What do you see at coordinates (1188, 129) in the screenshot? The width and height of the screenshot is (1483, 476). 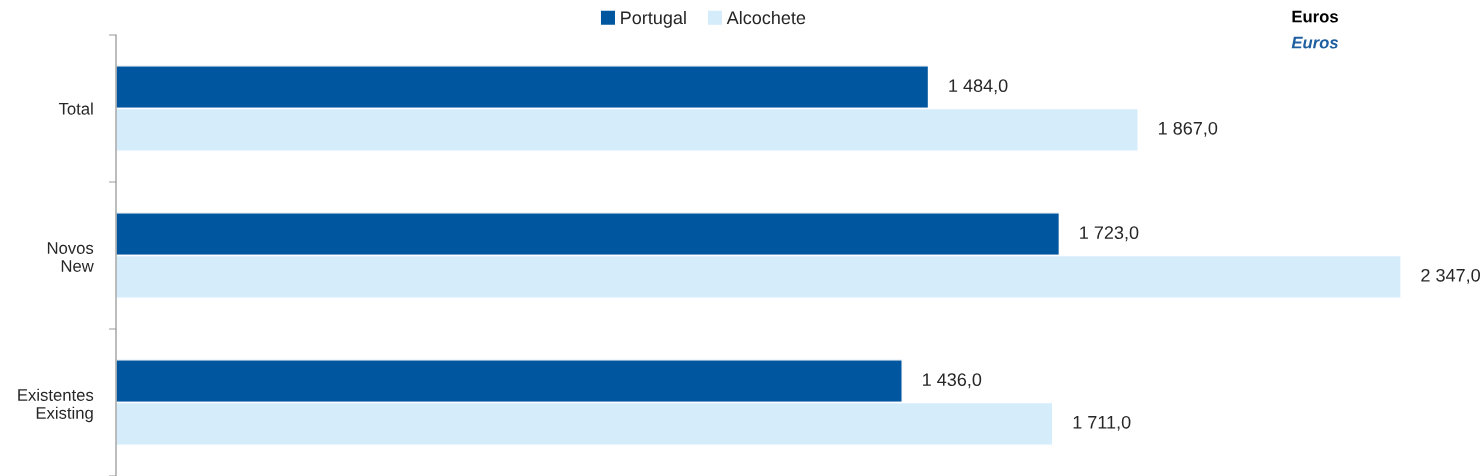 I see `data-label: 1 867,0` at bounding box center [1188, 129].